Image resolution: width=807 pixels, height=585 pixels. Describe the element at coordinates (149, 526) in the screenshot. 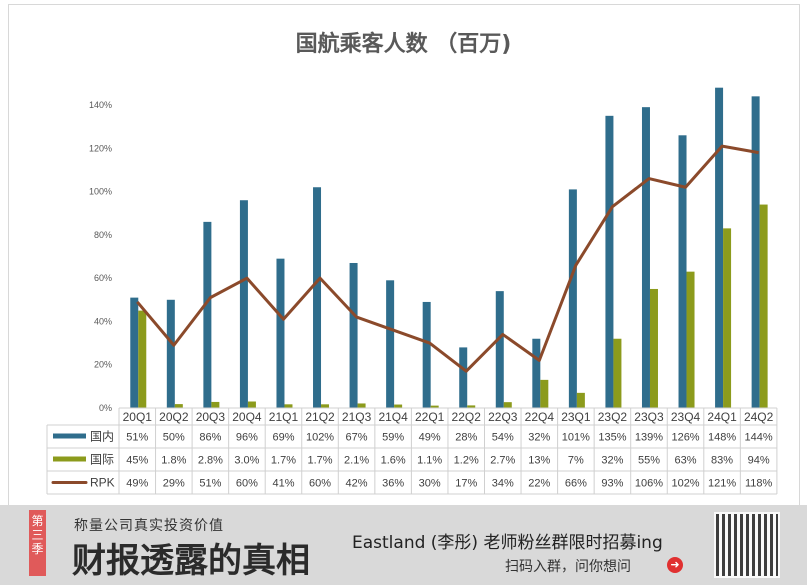

I see `banner-subtitle: 称量公司真实投资价值` at that location.